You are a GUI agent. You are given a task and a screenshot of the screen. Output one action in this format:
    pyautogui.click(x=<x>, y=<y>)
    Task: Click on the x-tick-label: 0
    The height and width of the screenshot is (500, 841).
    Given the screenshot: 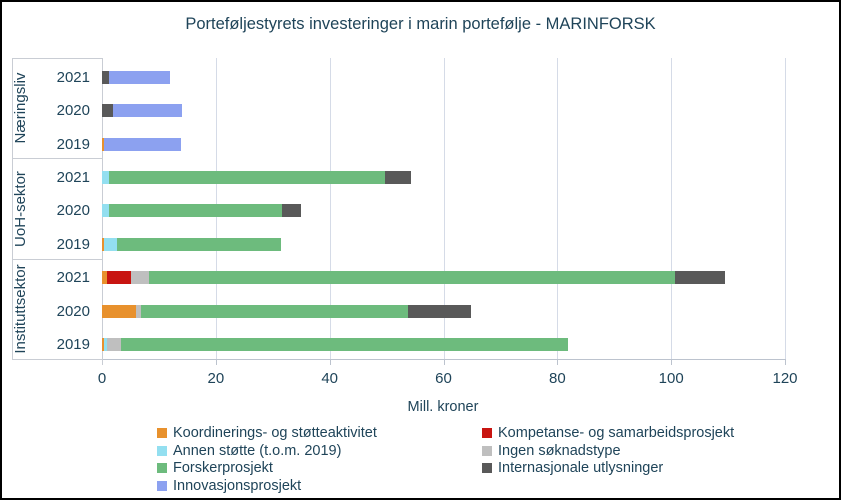 What is the action you would take?
    pyautogui.click(x=102, y=378)
    